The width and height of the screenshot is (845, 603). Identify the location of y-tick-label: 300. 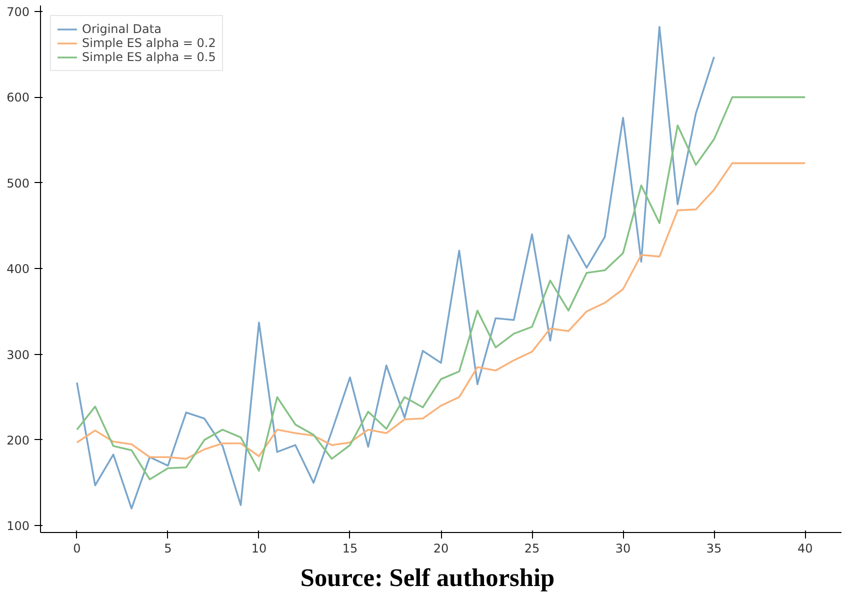
(18, 355).